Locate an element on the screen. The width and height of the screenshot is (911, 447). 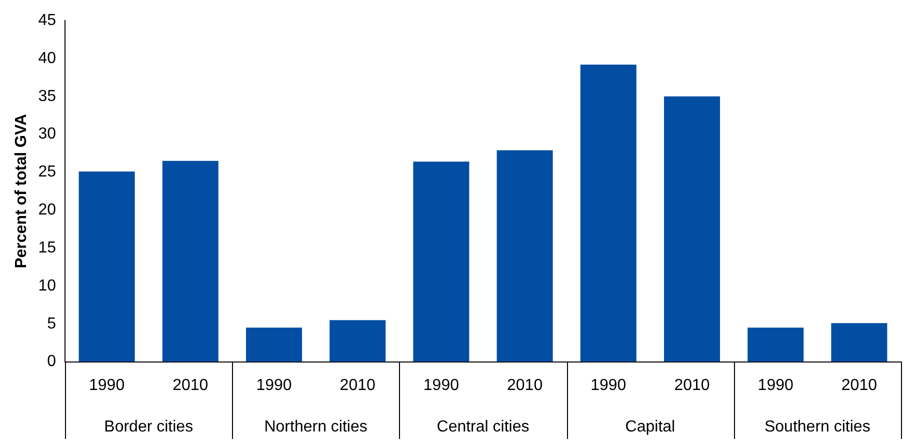
y-axis-title: Percent of total GVA is located at coordinates (21, 191).